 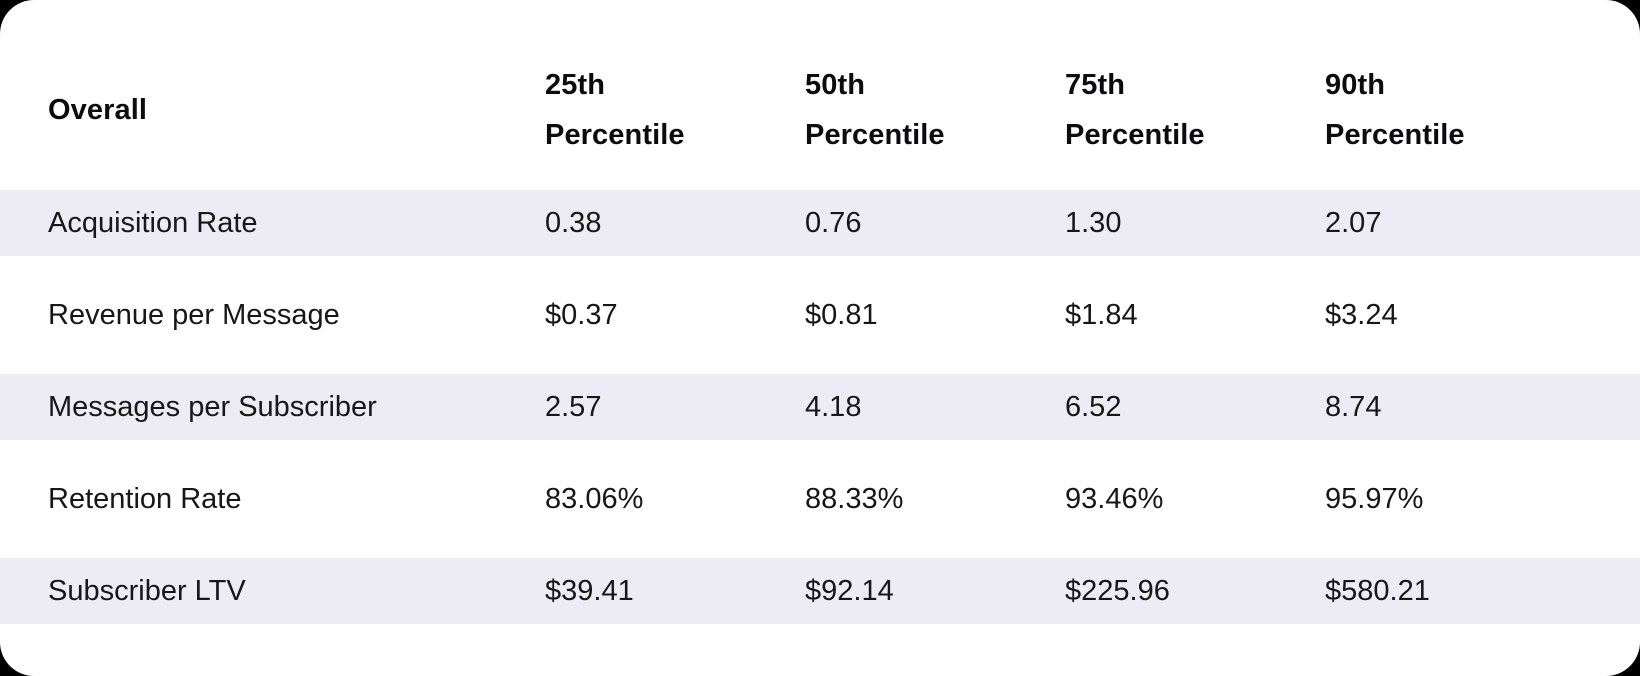 I want to click on column-header-label: 50th Percentile, so click(x=875, y=110).